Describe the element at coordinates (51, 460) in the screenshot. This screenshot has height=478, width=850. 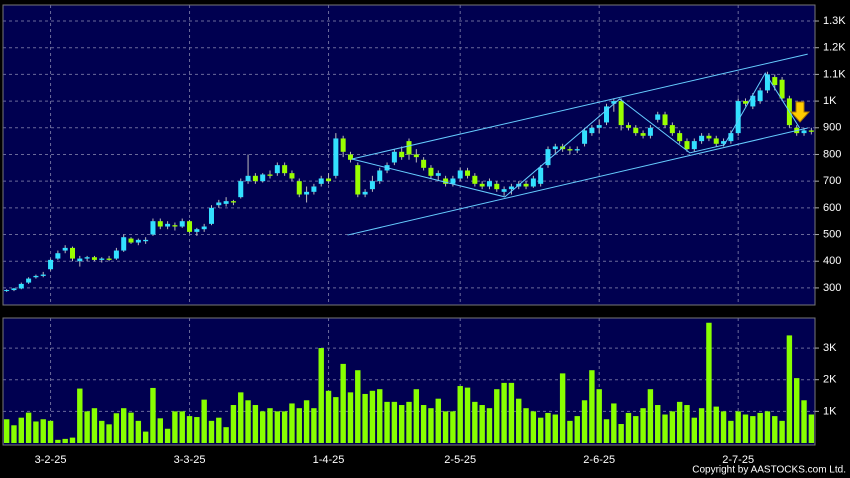
I see `x-tick-label: 3-2-25` at that location.